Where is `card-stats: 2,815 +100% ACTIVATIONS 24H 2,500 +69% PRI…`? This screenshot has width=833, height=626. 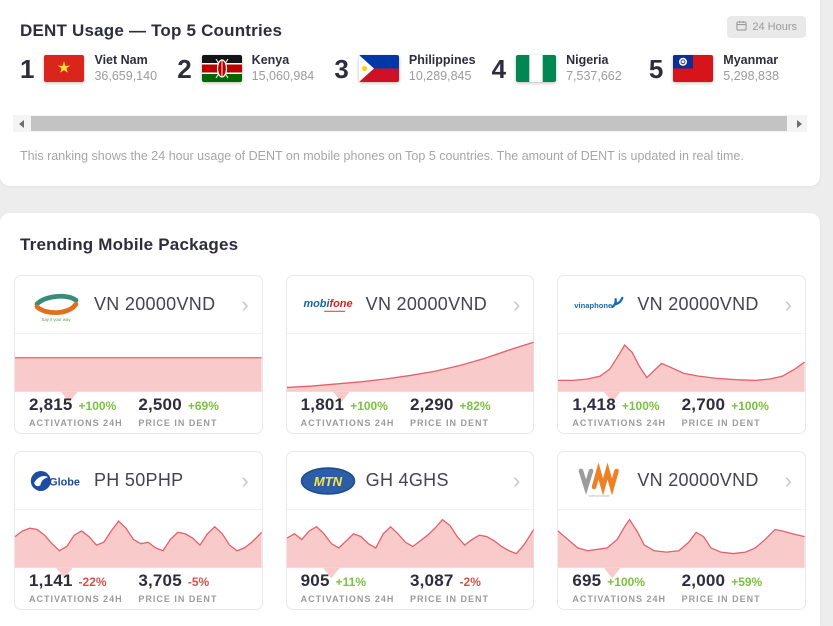 card-stats: 2,815 +100% ACTIVATIONS 24H 2,500 +69% PRI… is located at coordinates (138, 410).